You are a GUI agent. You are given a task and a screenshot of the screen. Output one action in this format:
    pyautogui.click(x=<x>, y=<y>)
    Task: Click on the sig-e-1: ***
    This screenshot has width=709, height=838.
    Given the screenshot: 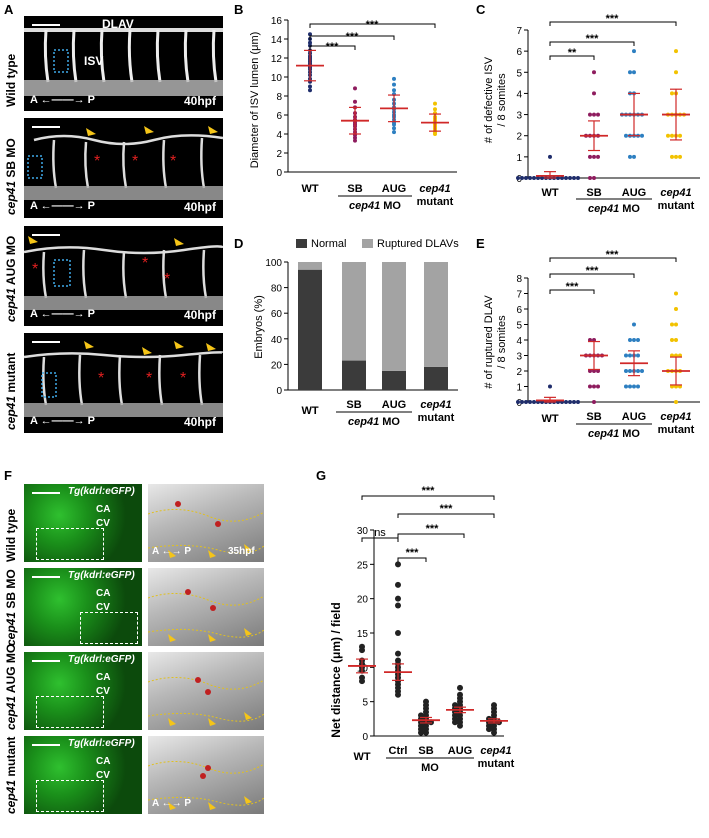 What is the action you would take?
    pyautogui.click(x=573, y=287)
    